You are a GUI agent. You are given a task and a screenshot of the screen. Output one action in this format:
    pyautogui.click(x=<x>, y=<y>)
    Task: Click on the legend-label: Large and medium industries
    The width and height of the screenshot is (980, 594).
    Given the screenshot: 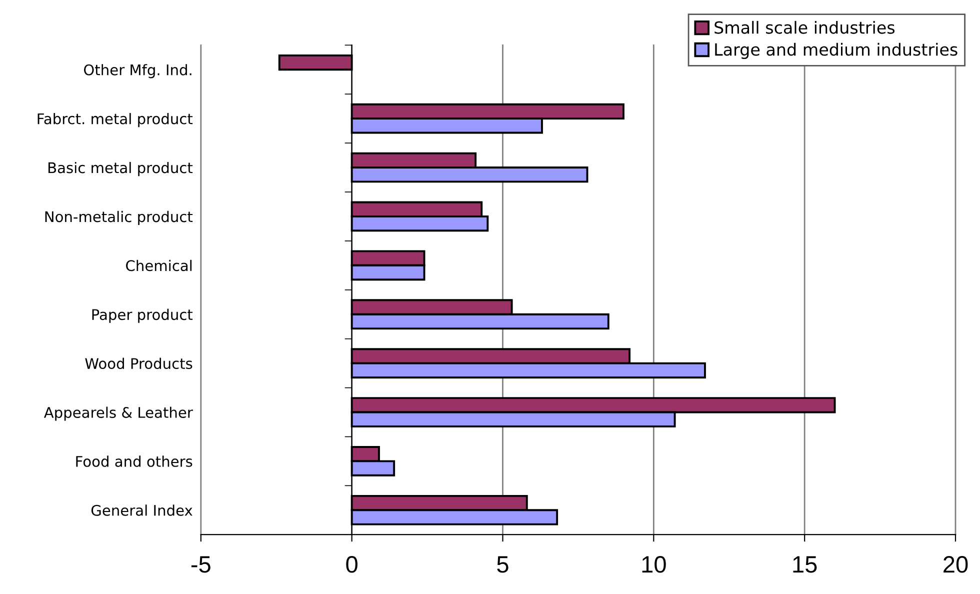 What is the action you would take?
    pyautogui.click(x=836, y=51)
    